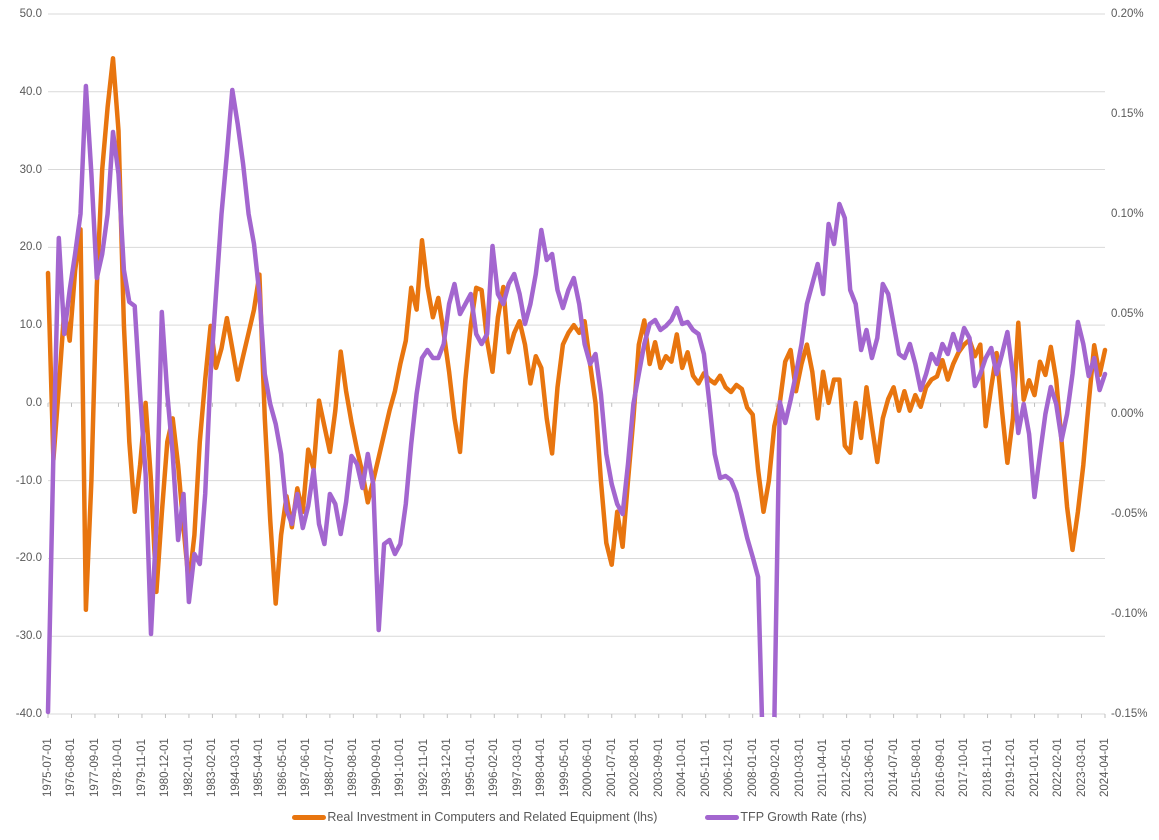  What do you see at coordinates (1011, 767) in the screenshot?
I see `x-axis-label: 2019-12-01` at bounding box center [1011, 767].